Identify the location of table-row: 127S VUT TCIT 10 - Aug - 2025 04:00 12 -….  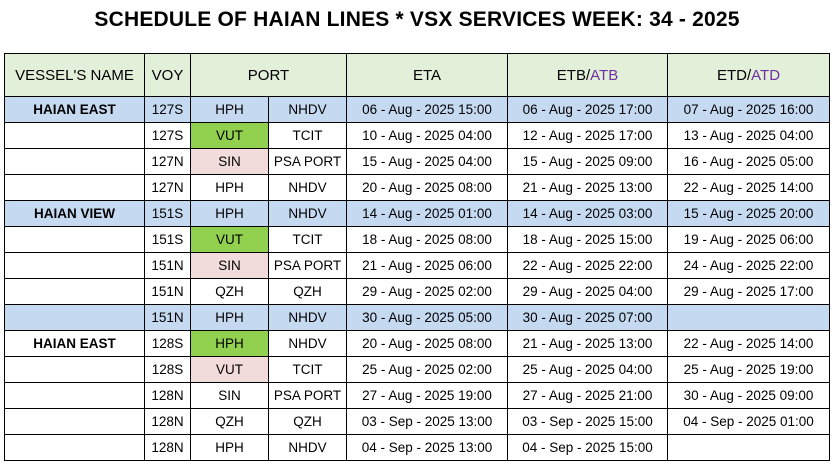
(417, 135).